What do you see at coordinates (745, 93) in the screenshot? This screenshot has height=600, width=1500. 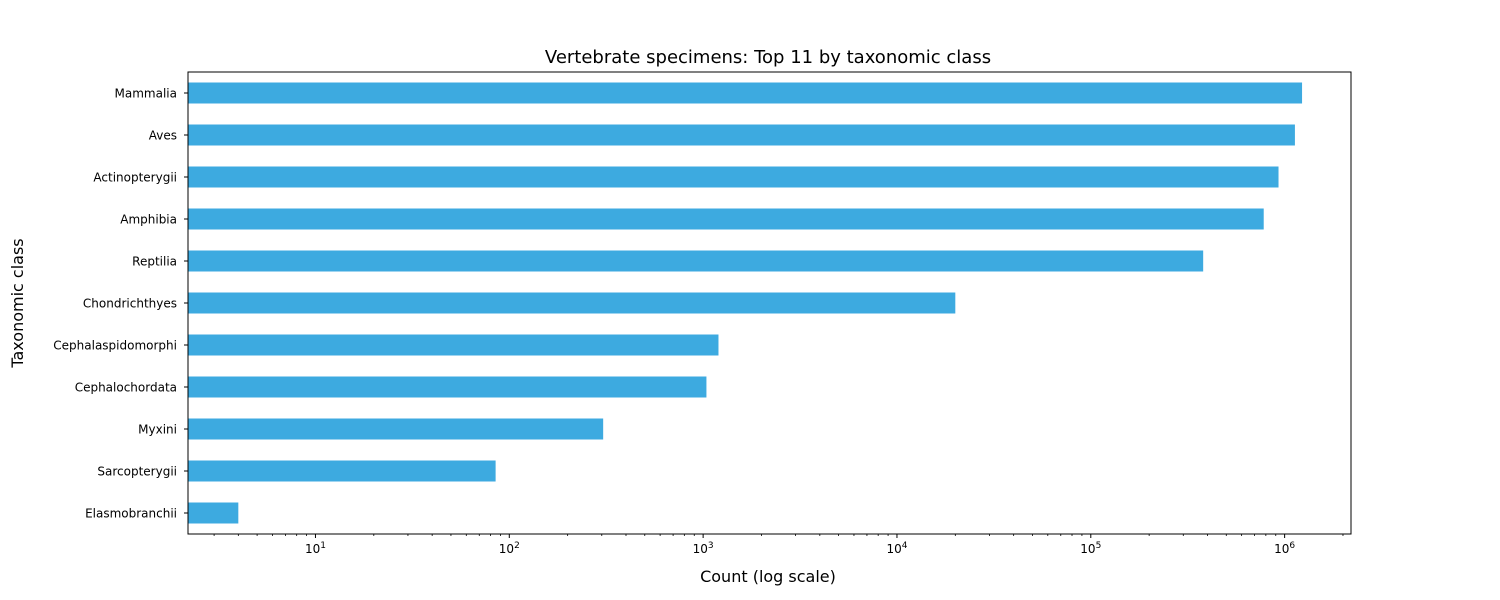 I see `bar-mammalia` at bounding box center [745, 93].